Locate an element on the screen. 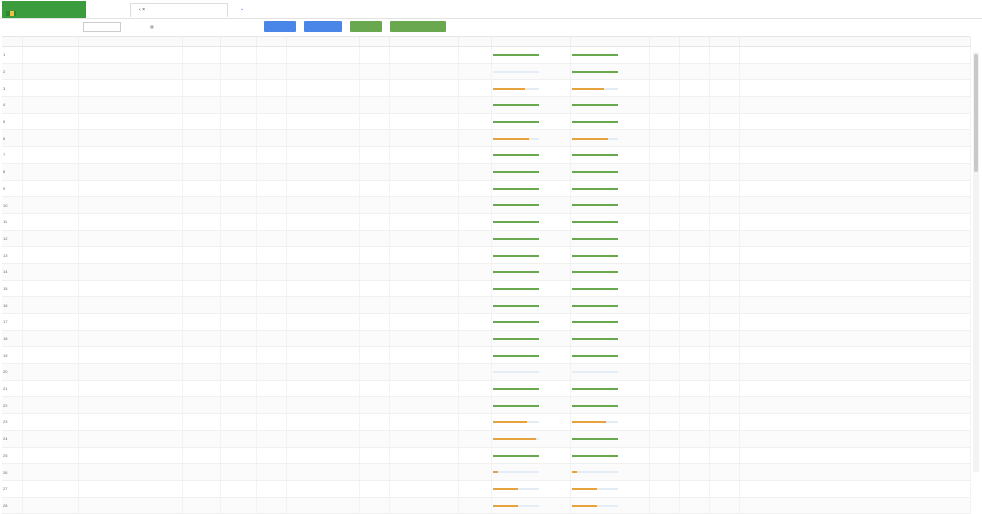 The height and width of the screenshot is (514, 982). filter-select is located at coordinates (102, 27).